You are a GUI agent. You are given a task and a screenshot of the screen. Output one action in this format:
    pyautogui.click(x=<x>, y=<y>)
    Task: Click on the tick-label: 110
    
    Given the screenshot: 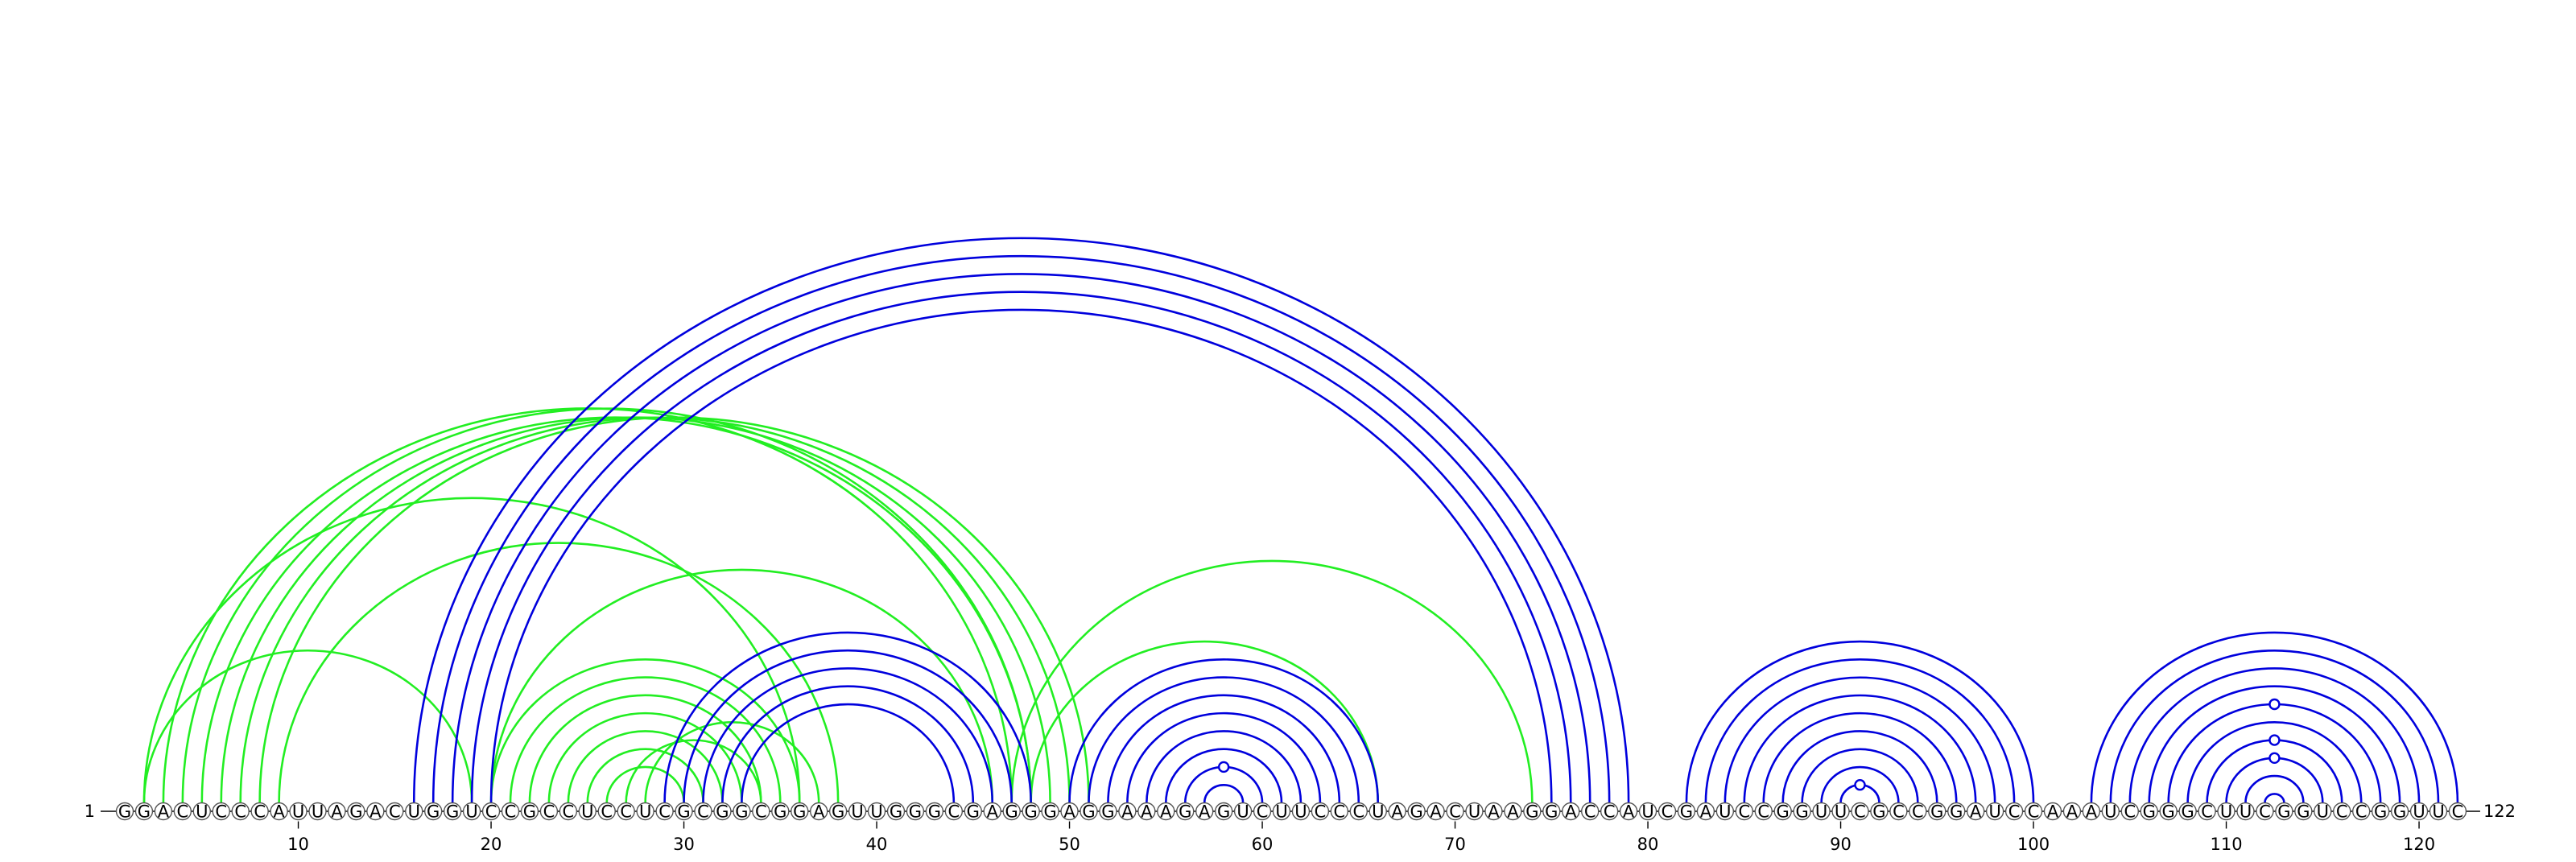 What is the action you would take?
    pyautogui.click(x=2227, y=844)
    